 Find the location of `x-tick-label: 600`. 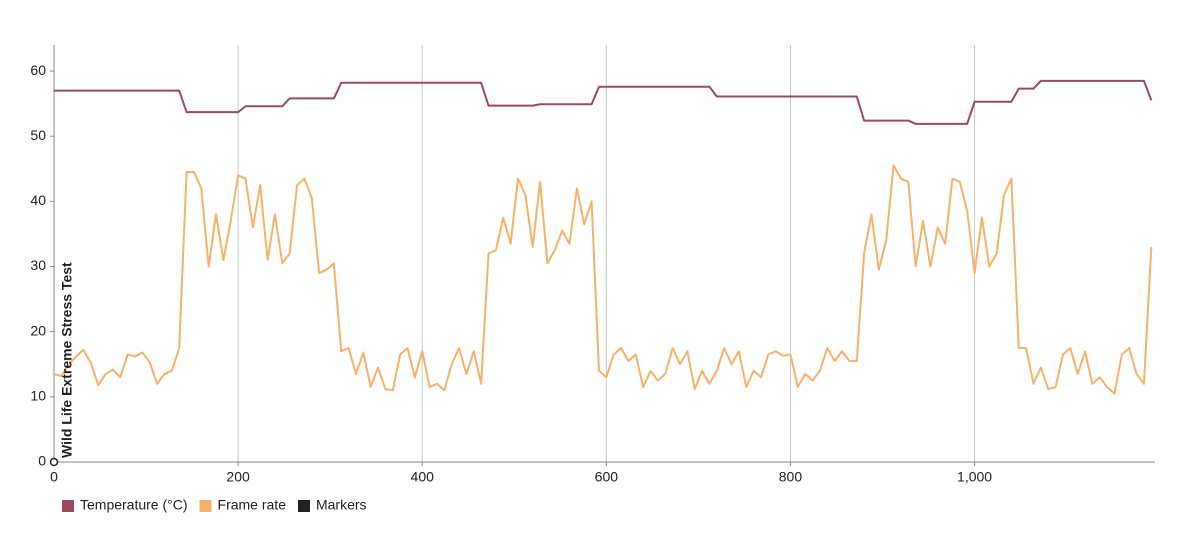

x-tick-label: 600 is located at coordinates (607, 477).